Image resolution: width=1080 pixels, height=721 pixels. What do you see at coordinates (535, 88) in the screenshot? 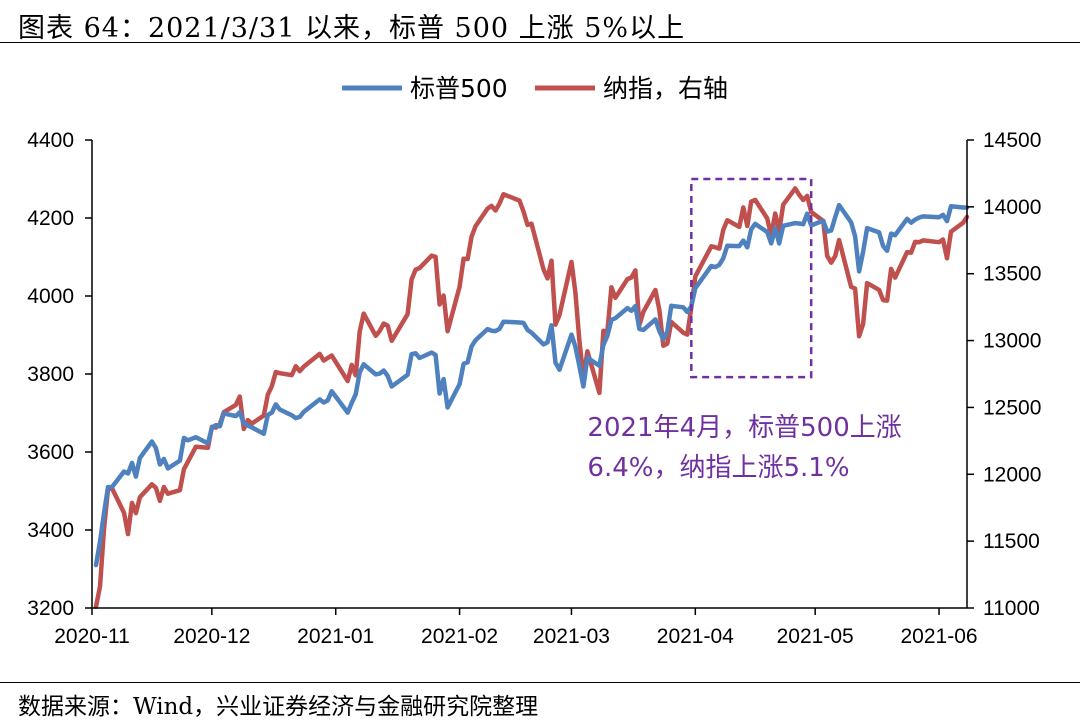
I see `legend: 标普500 纳指，右轴` at bounding box center [535, 88].